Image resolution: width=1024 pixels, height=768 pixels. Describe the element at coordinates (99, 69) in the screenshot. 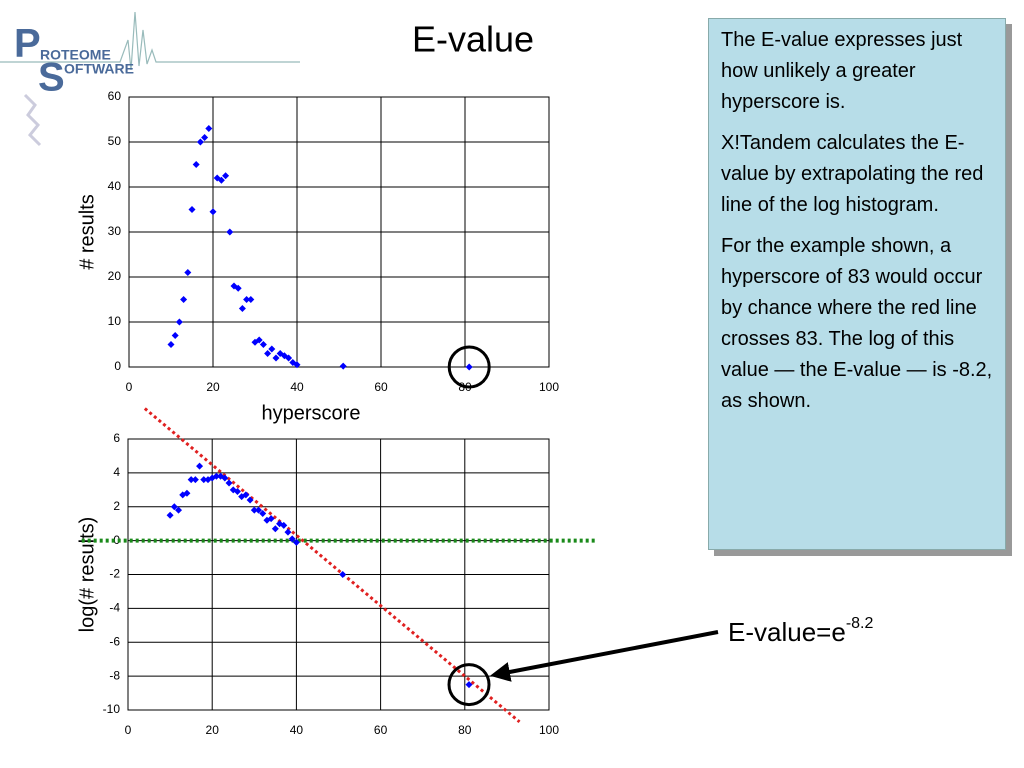

I see `logo-oftware: OFTWARE` at that location.